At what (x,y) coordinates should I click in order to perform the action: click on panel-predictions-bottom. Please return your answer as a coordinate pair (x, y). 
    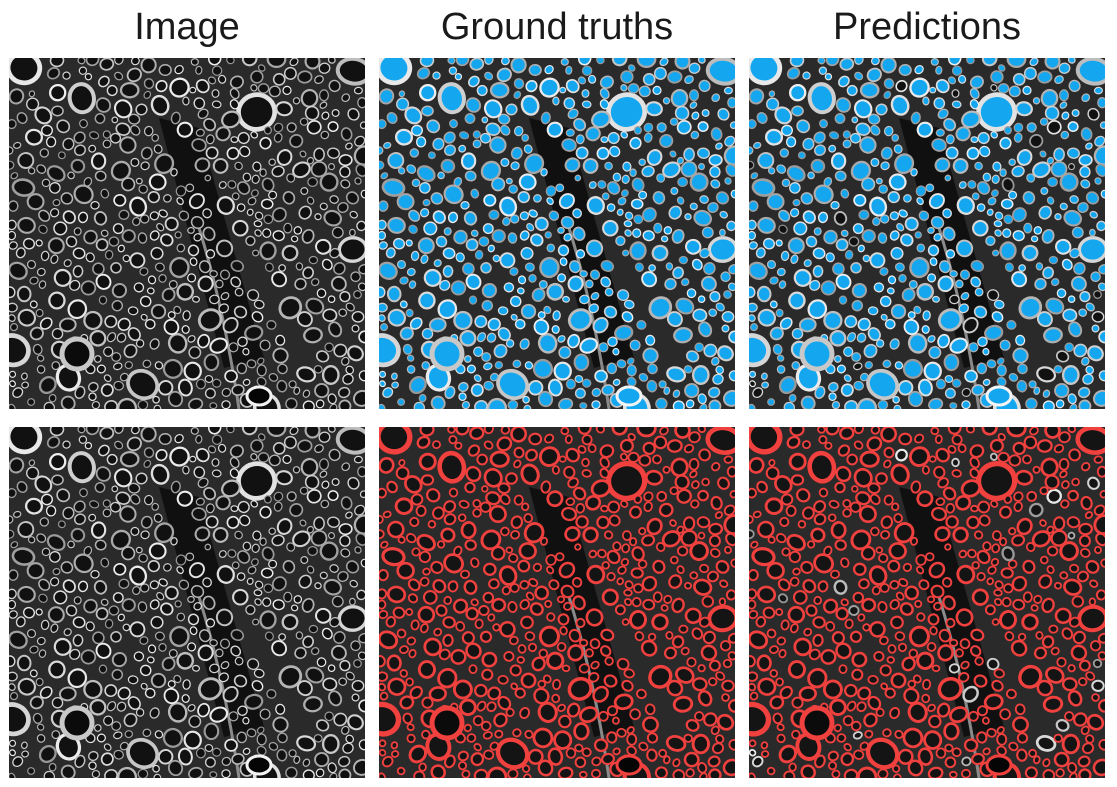
    Looking at the image, I should click on (927, 602).